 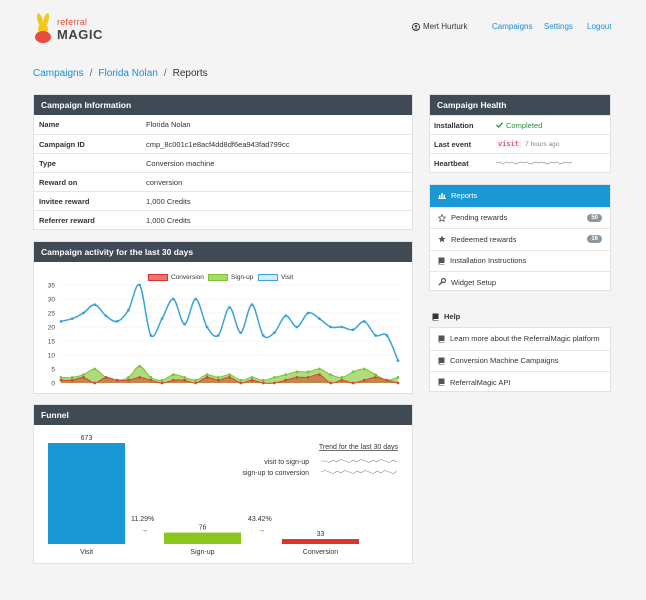 What do you see at coordinates (218, 144) in the screenshot?
I see `info-value: cmp_8c001c1e8acf4dd8df6ea943fad799cc` at bounding box center [218, 144].